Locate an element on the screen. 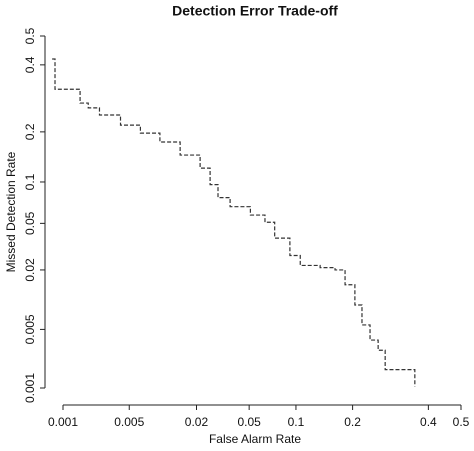 Image resolution: width=474 pixels, height=451 pixels. y-tick-label: 0.001 is located at coordinates (30, 388).